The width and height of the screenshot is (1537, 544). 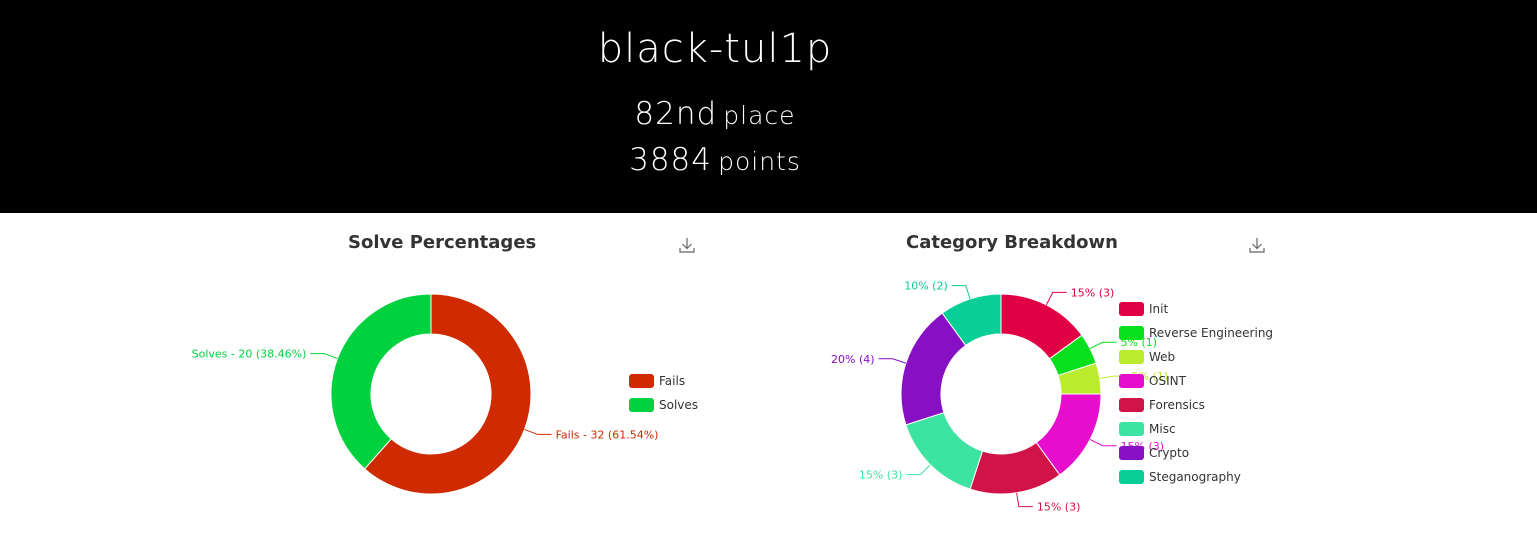 I want to click on legend-item-osint: OSINT, so click(x=1152, y=381).